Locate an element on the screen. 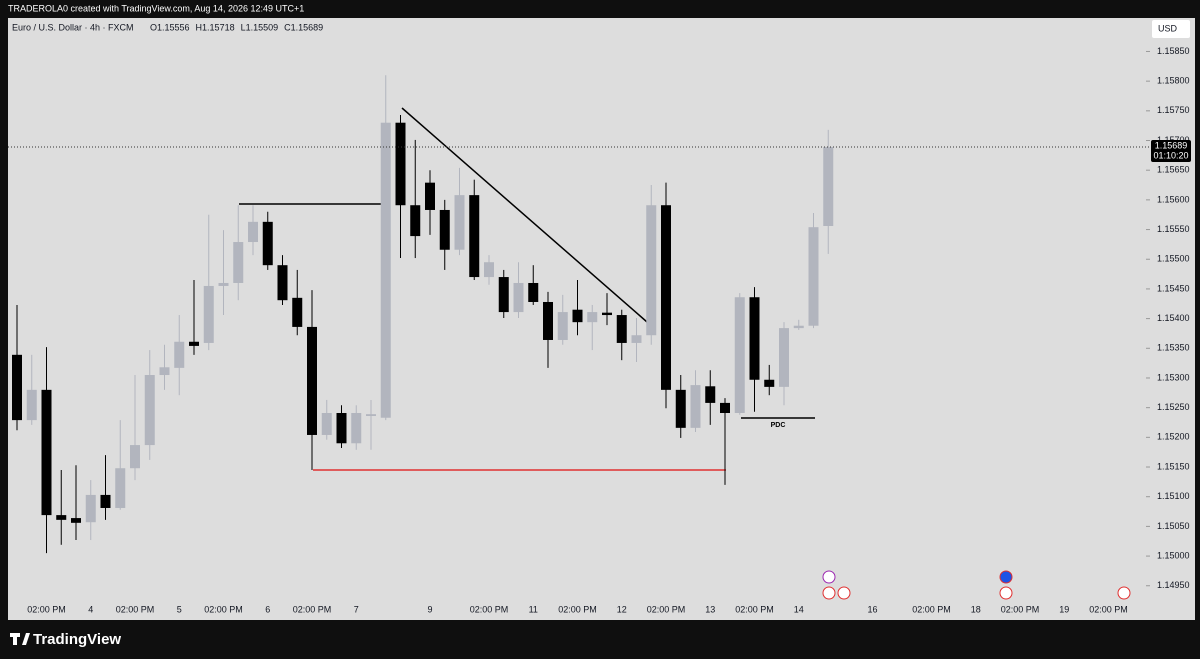 The width and height of the screenshot is (1200, 659). currency-box is located at coordinates (1171, 29).